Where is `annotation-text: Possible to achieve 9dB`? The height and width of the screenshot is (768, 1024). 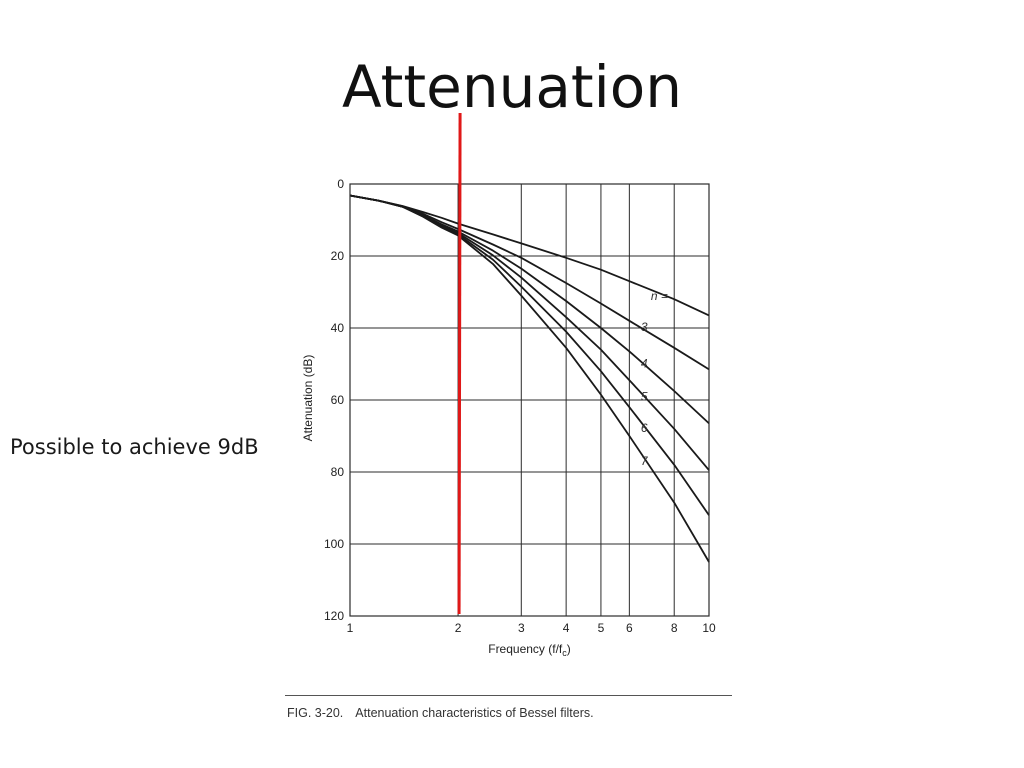 annotation-text: Possible to achieve 9dB is located at coordinates (134, 447).